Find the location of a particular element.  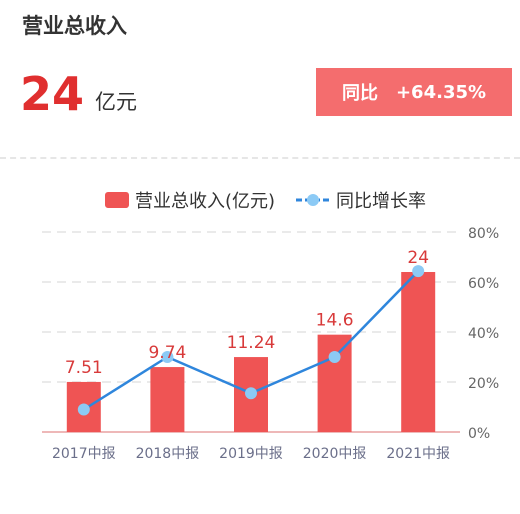

revenue-unit: 亿元 is located at coordinates (116, 102).